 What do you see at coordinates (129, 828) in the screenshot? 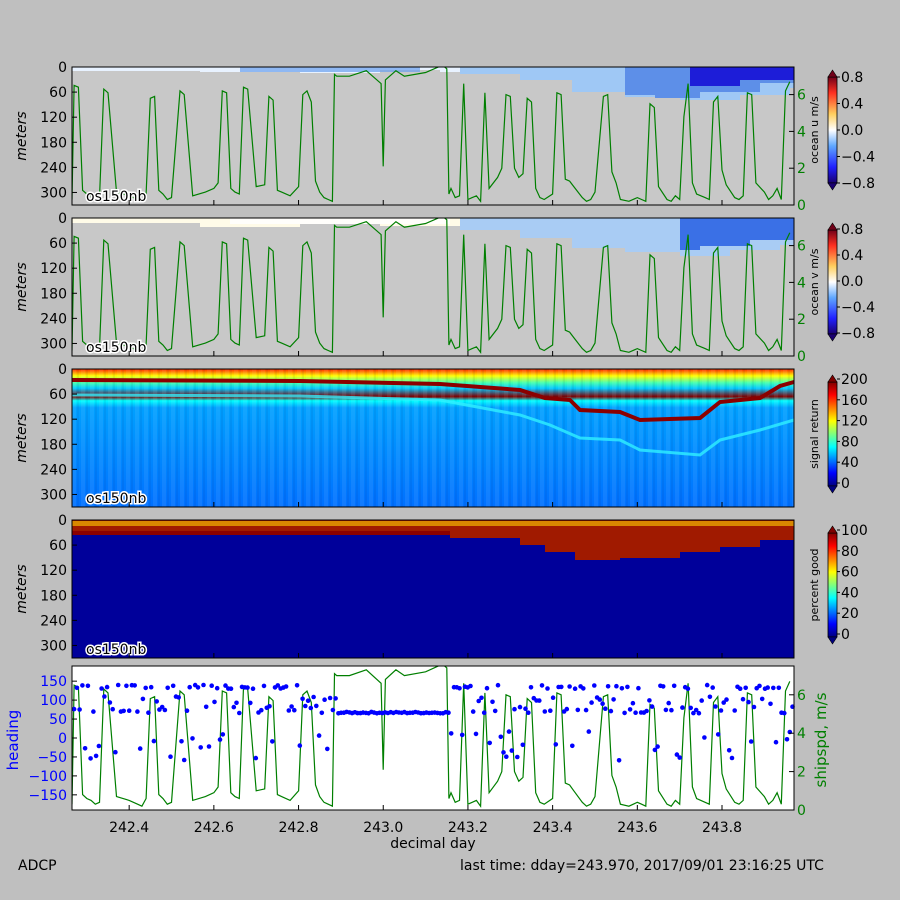
I see `x-tick-label: 242.4` at bounding box center [129, 828].